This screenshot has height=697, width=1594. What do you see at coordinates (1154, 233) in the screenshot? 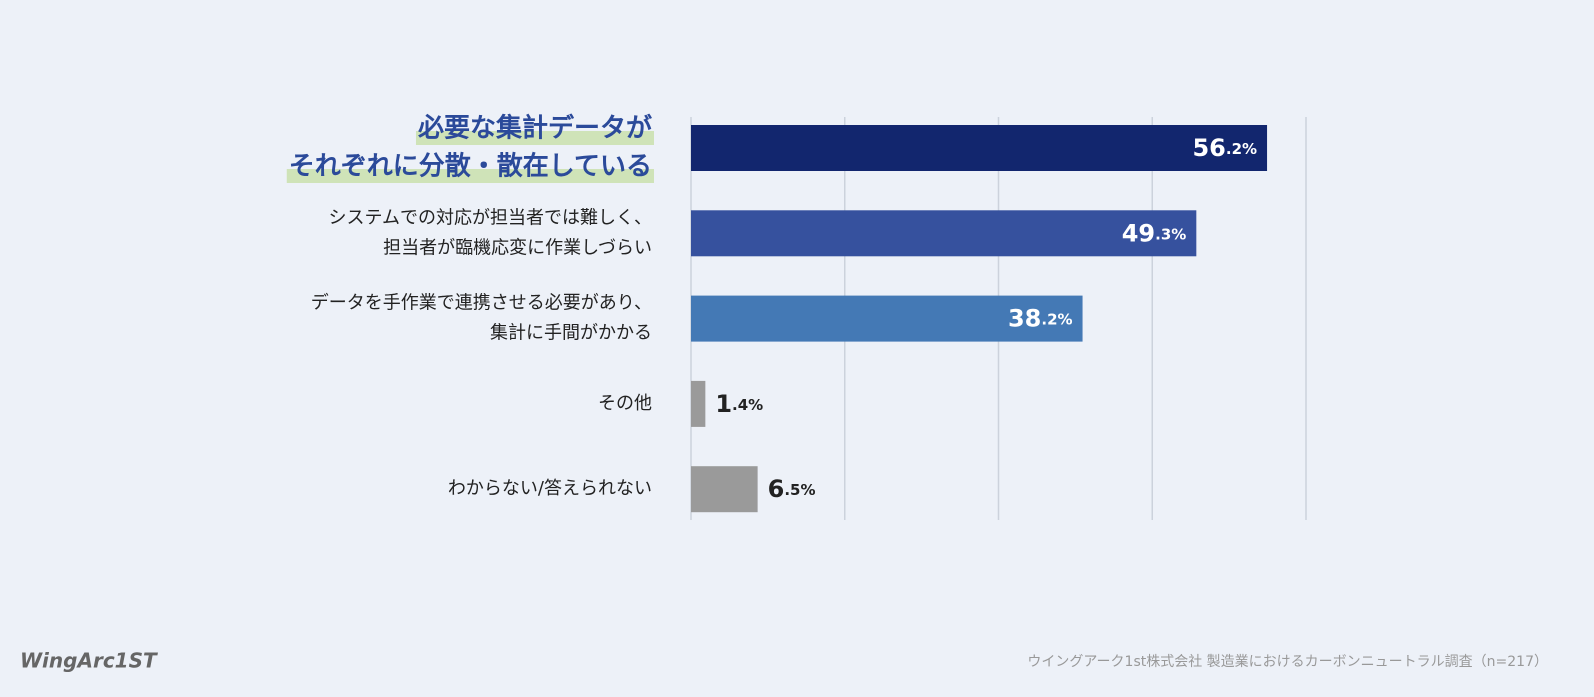
I see `value-label: 49.3%` at bounding box center [1154, 233].